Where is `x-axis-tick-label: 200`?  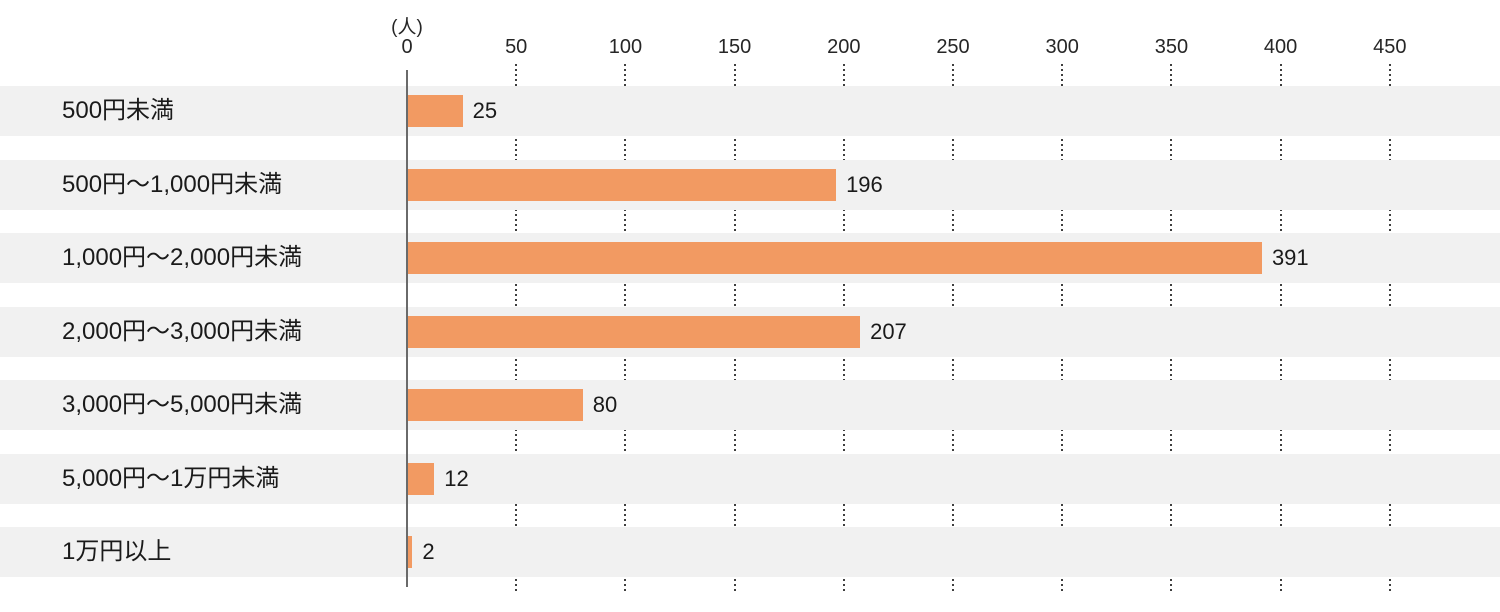
x-axis-tick-label: 200 is located at coordinates (844, 47).